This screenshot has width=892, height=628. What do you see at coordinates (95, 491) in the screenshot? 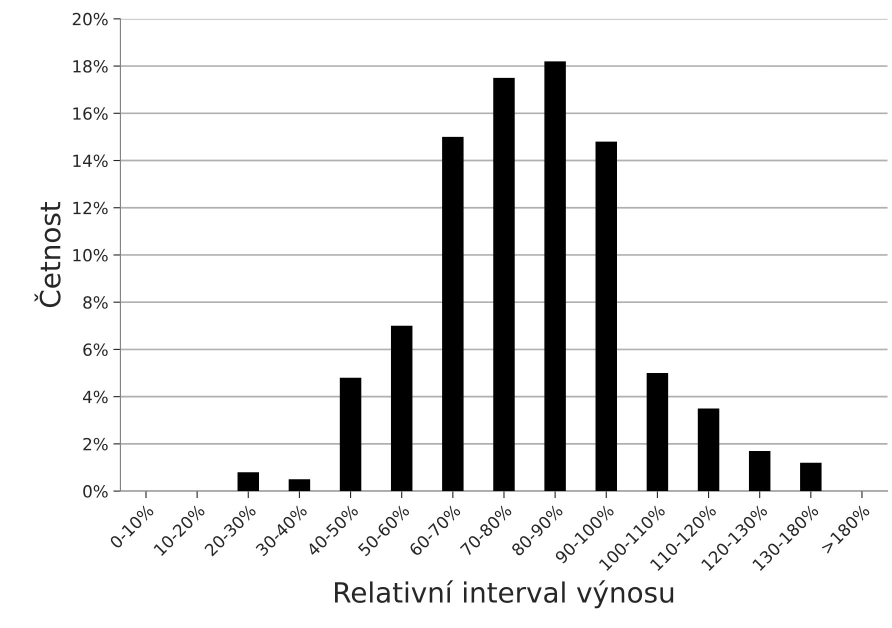
I see `y-tick-label: 0%` at bounding box center [95, 491].